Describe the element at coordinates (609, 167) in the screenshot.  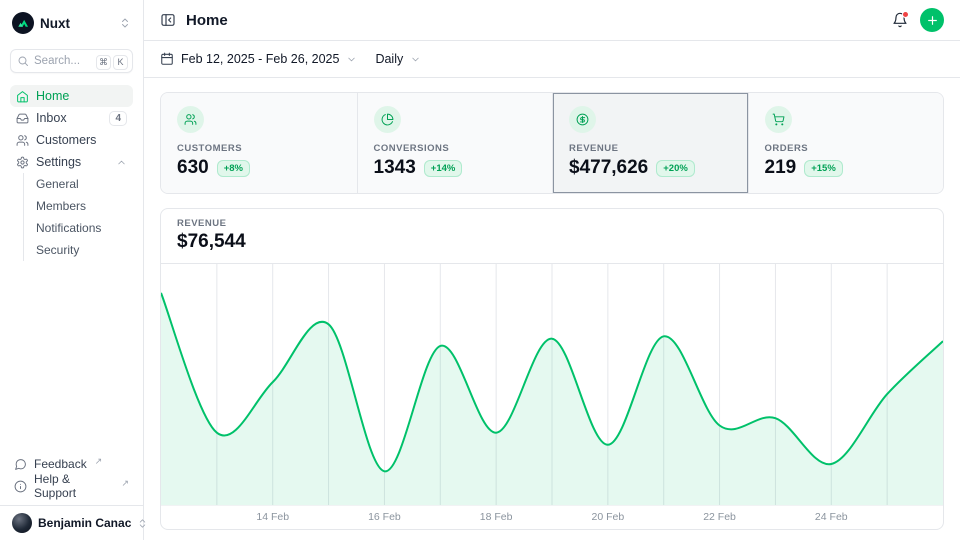
I see `stat-value: $477,626` at that location.